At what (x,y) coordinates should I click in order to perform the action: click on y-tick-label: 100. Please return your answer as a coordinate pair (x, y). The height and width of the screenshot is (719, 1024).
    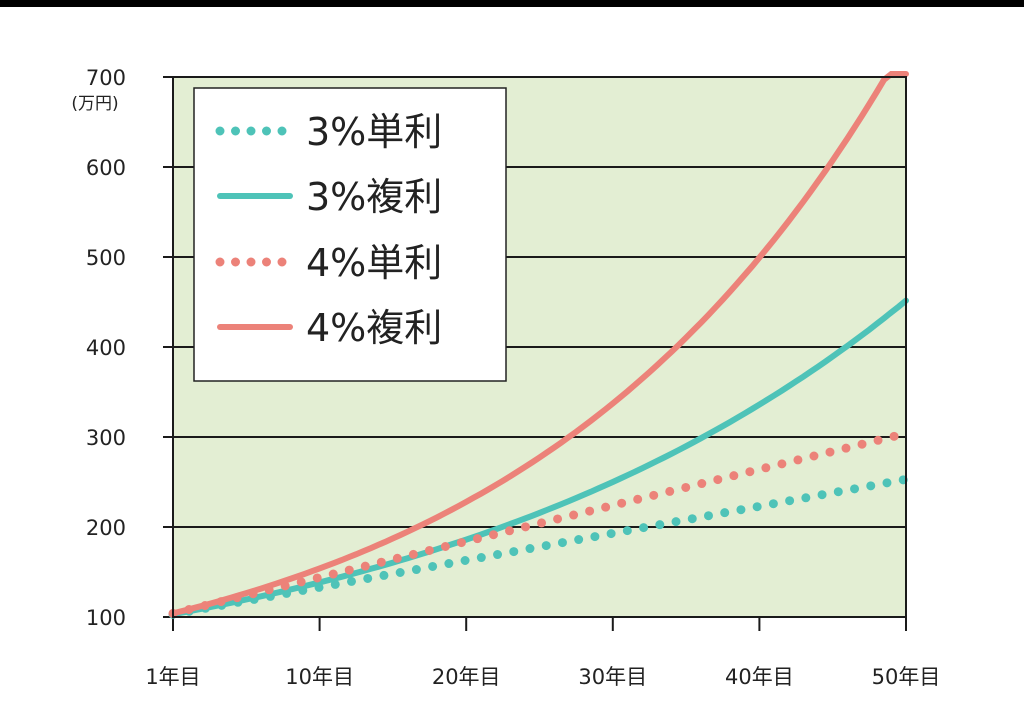
    Looking at the image, I should click on (106, 618).